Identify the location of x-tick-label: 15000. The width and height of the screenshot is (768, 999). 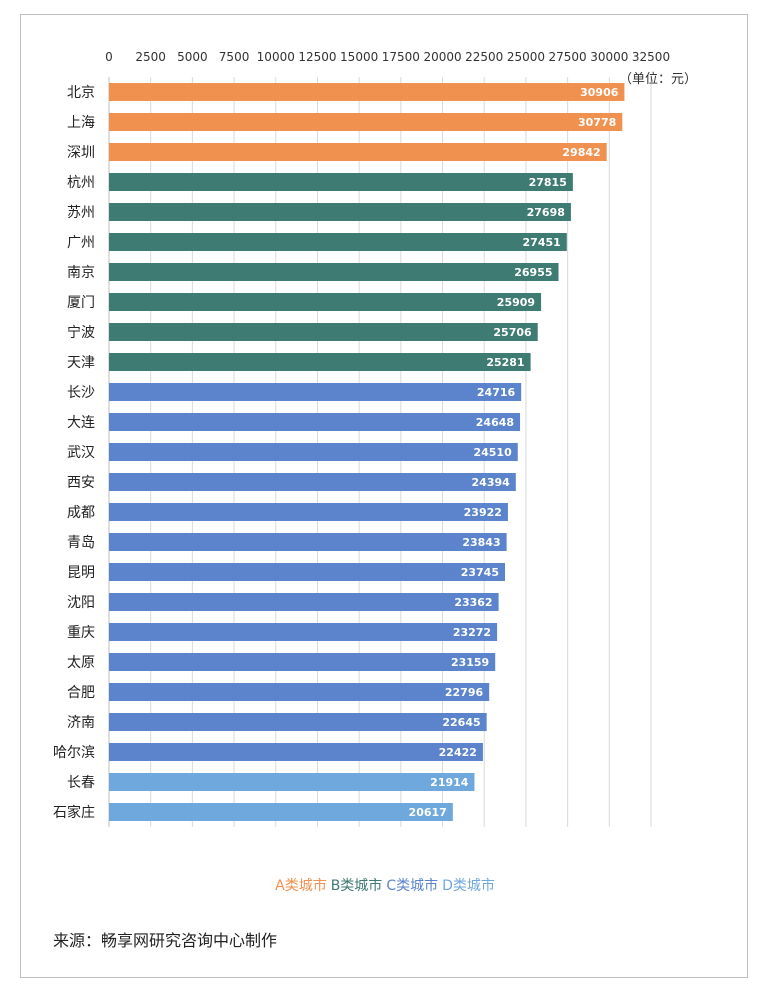
(359, 57).